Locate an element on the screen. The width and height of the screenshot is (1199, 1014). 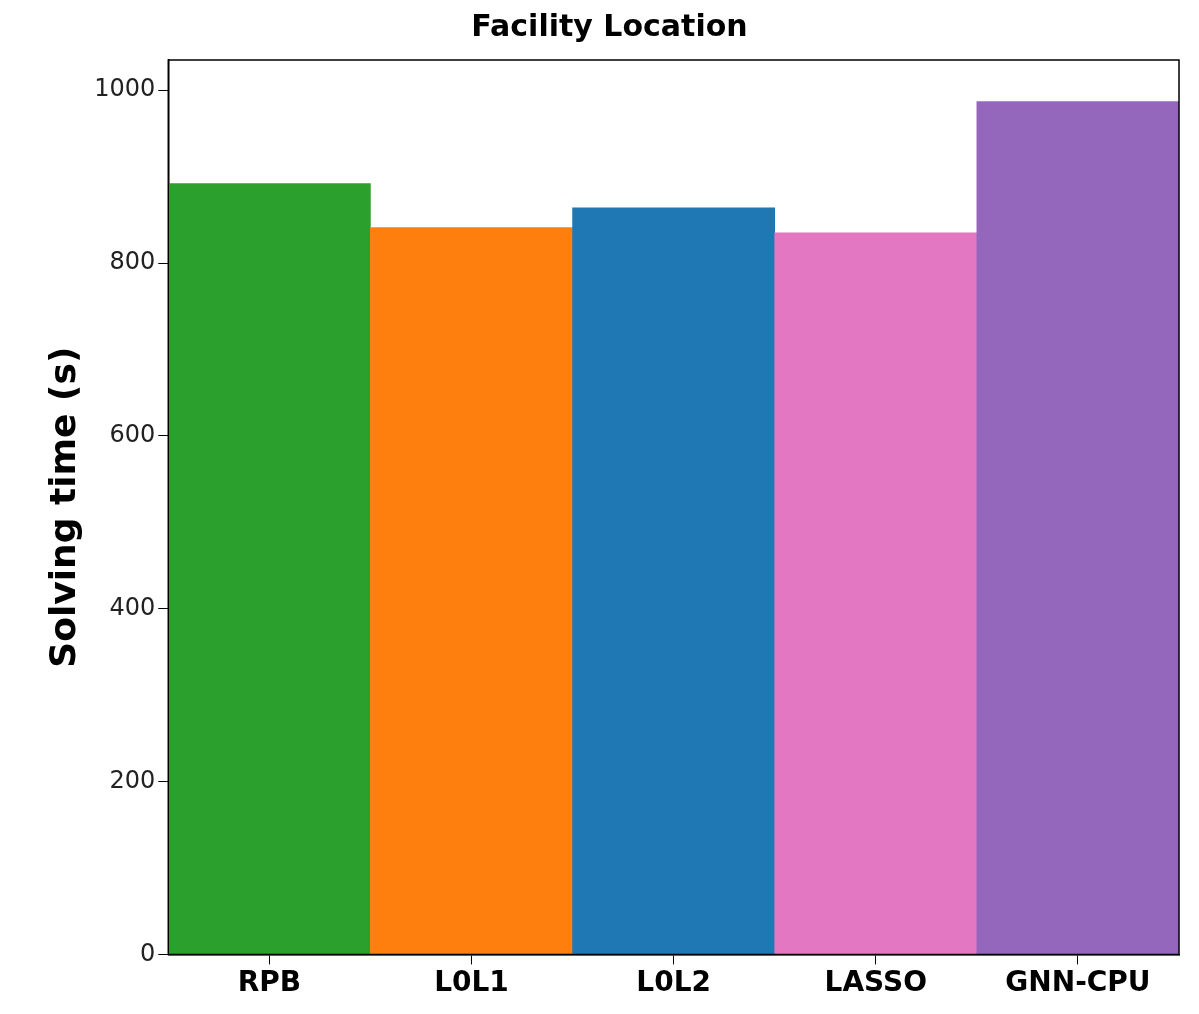
x-tick-label: LASSO is located at coordinates (875, 982).